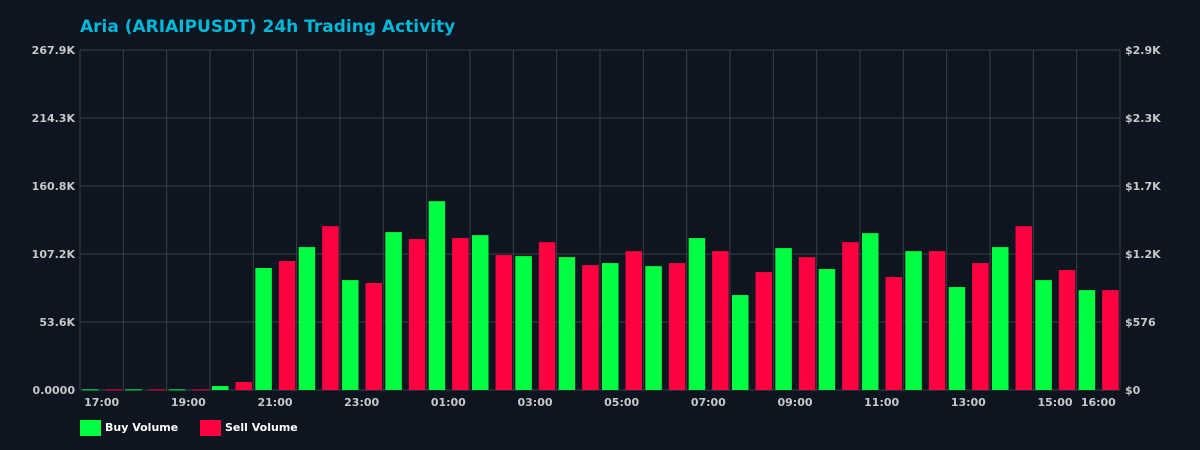 This screenshot has height=450, width=1200. Describe the element at coordinates (1098, 402) in the screenshot. I see `x-tick-label: 16:00` at that location.